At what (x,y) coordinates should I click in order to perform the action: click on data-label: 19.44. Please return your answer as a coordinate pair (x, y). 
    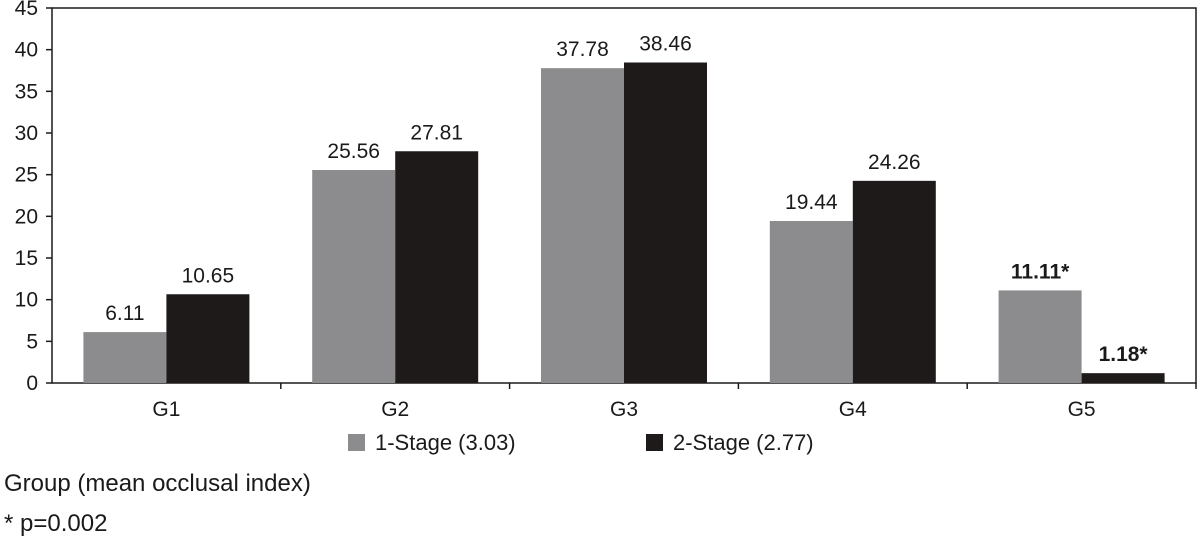
    Looking at the image, I should click on (811, 202).